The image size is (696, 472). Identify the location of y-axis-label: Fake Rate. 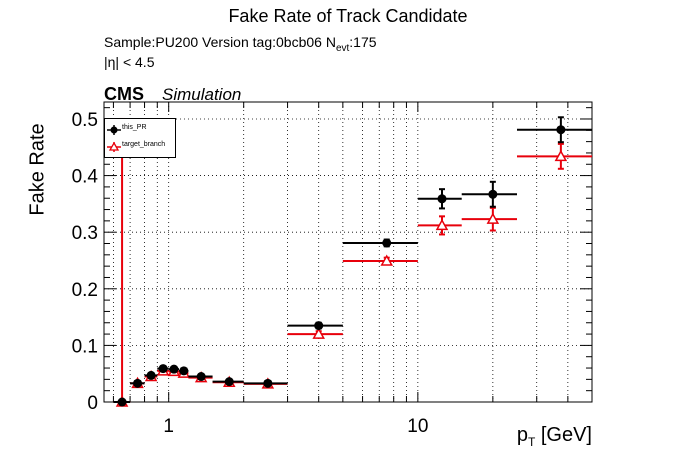
(37, 169).